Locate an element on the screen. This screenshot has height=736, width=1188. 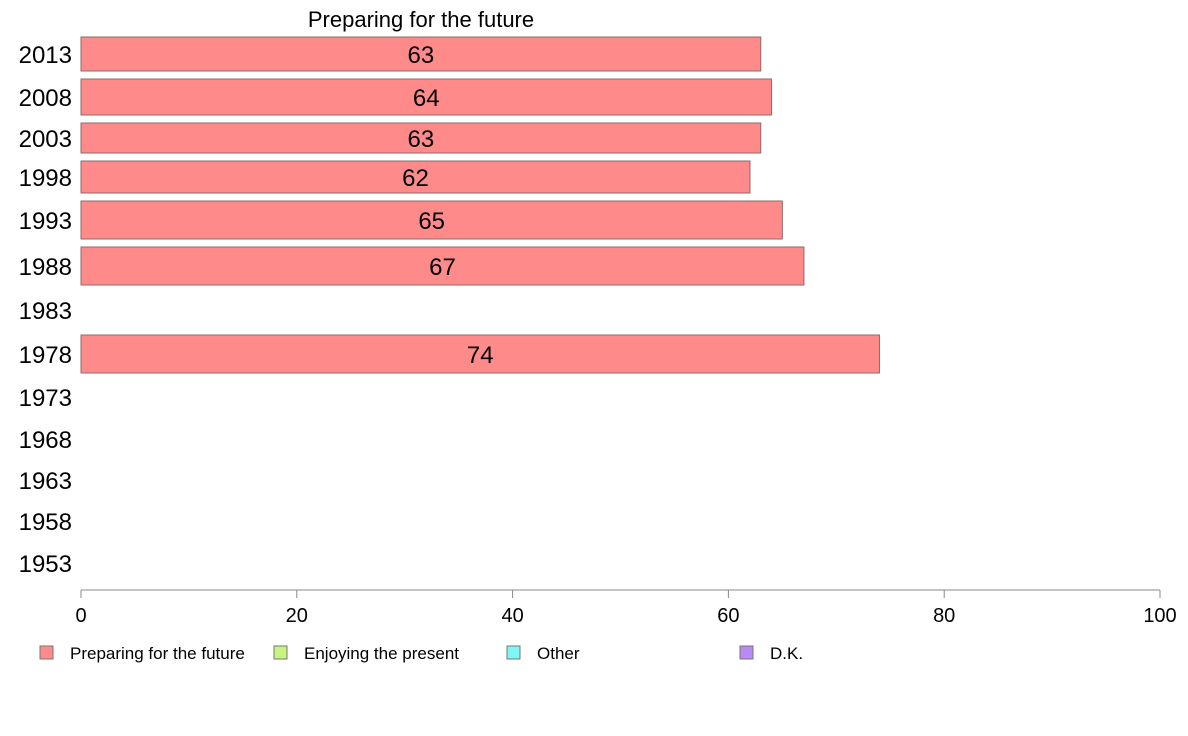
value-label-1988: 67 is located at coordinates (442, 267).